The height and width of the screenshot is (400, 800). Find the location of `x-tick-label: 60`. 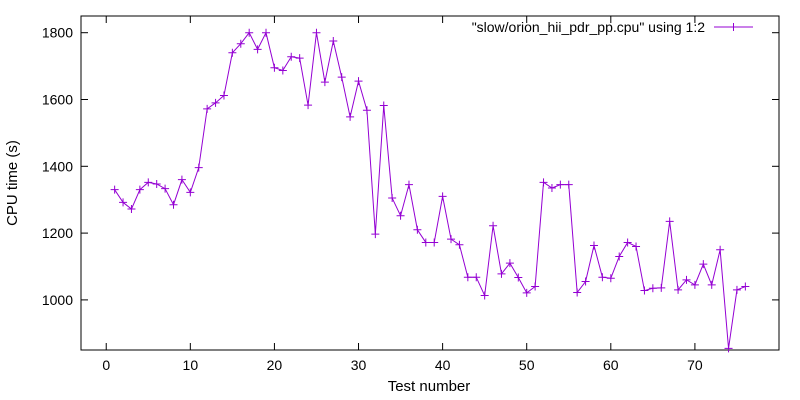

x-tick-label: 60 is located at coordinates (611, 365).